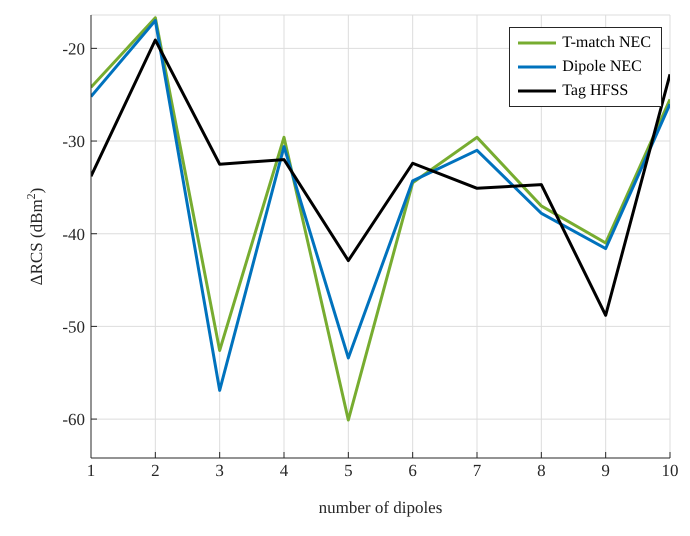 The height and width of the screenshot is (536, 690). I want to click on x-tick-label: 5, so click(348, 470).